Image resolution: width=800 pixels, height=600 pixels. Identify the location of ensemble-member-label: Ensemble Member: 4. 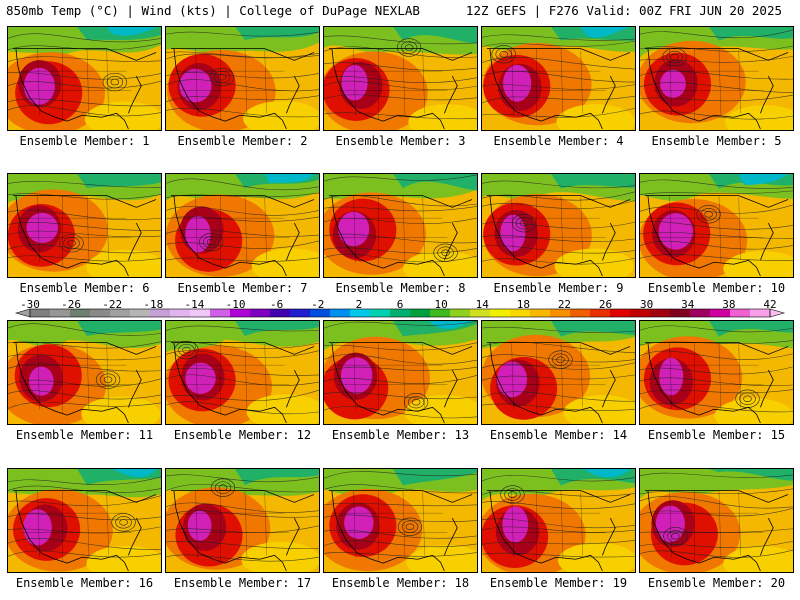
(558, 141).